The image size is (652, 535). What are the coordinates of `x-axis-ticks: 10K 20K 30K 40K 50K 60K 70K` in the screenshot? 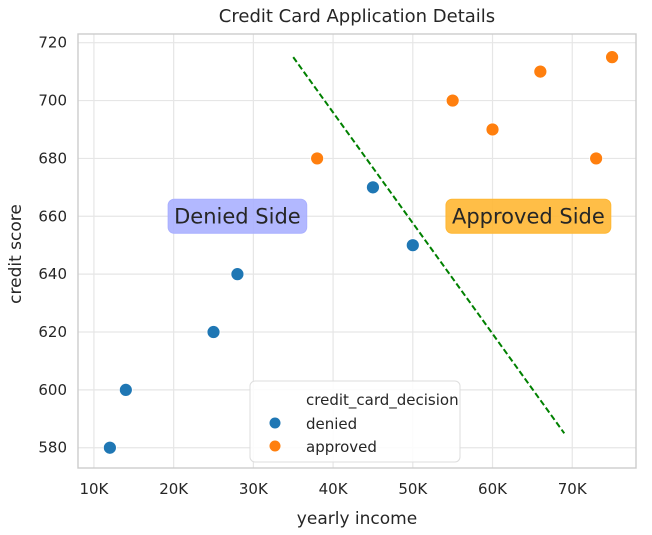 It's located at (333, 489).